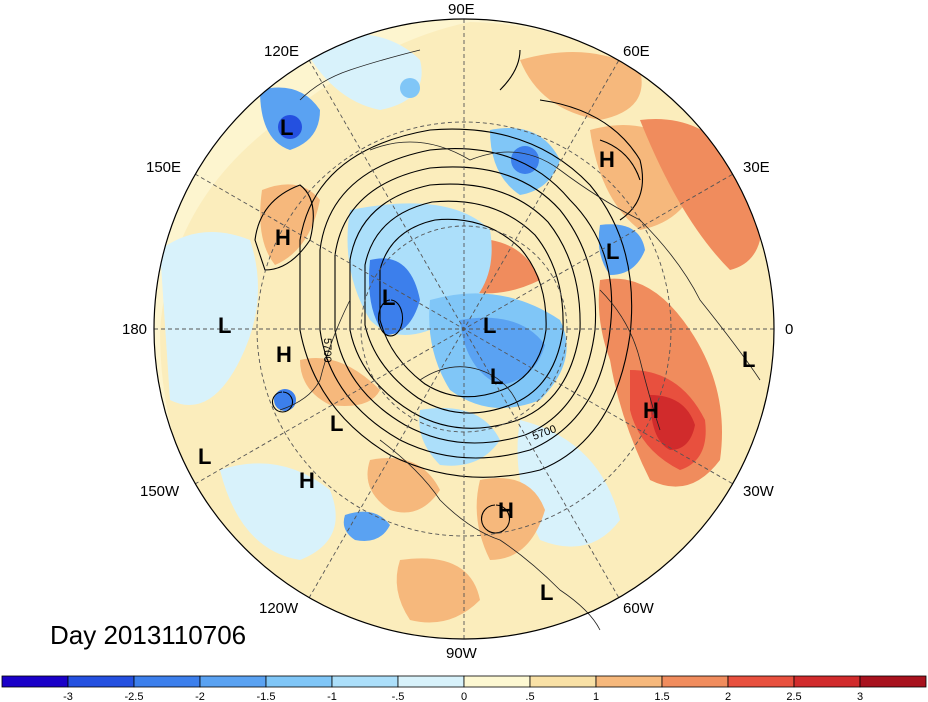 This screenshot has height=702, width=928. What do you see at coordinates (438, 590) in the screenshot?
I see `warm-patch-south` at bounding box center [438, 590].